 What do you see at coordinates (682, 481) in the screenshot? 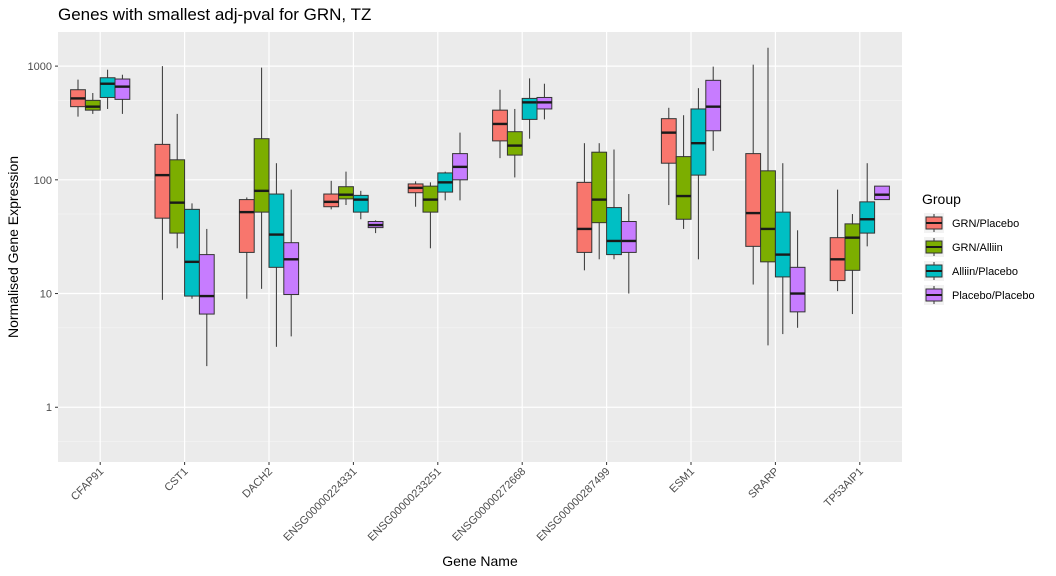
I see `x-tick-label: ESM1` at bounding box center [682, 481].